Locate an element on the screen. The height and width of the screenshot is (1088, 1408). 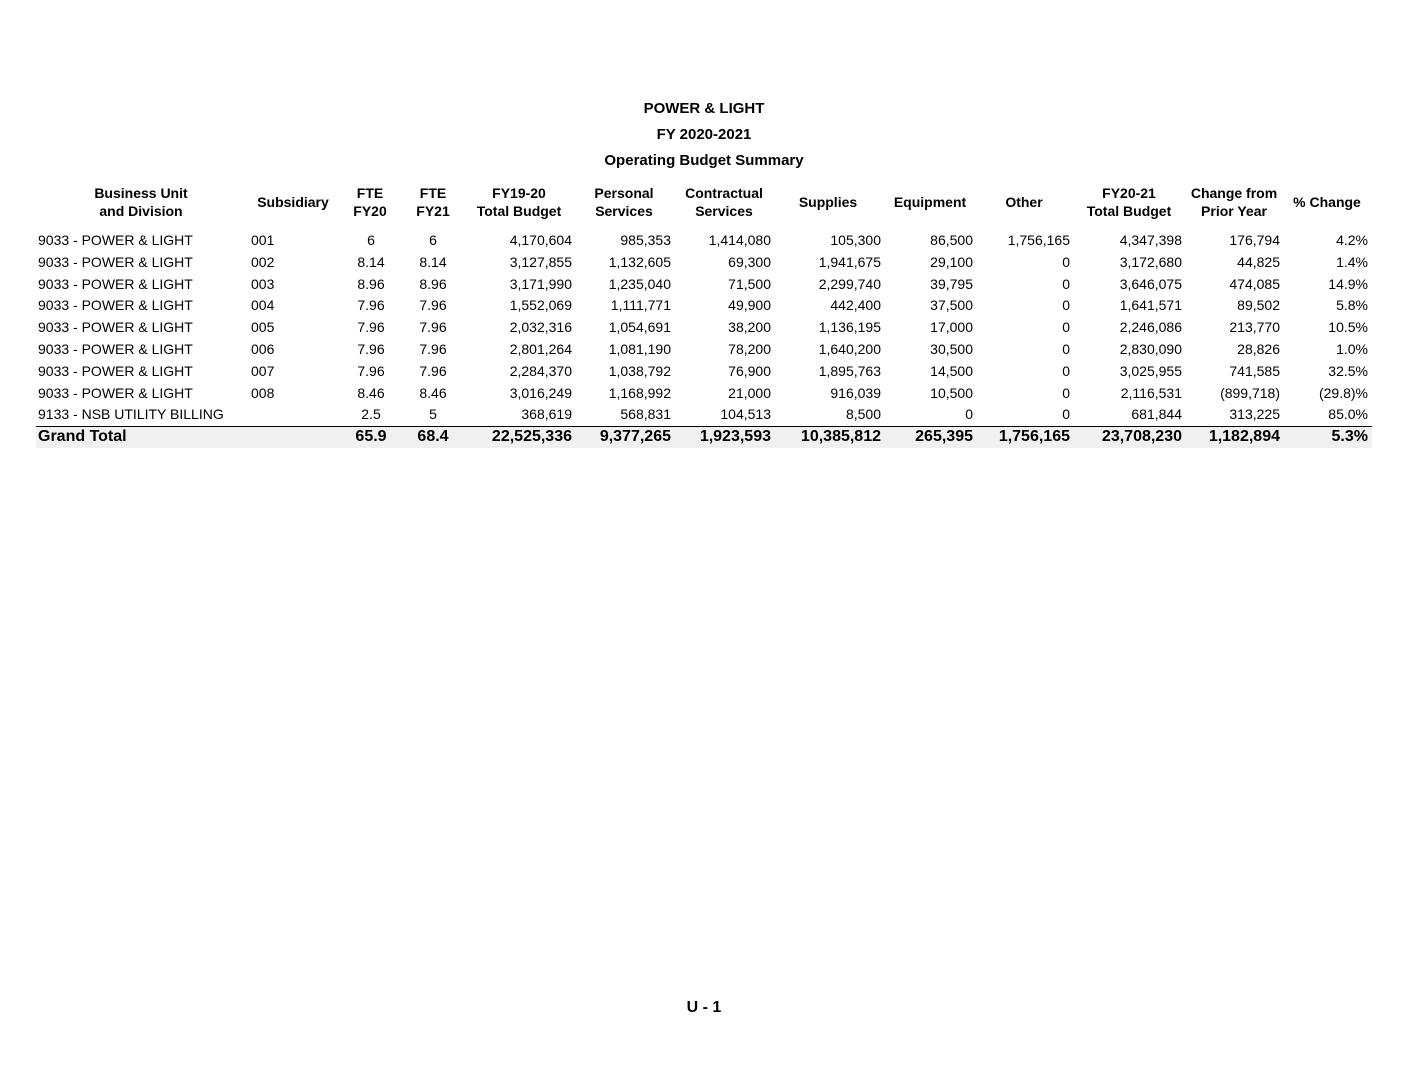
table-cell: 1,168,992 is located at coordinates (639, 392).